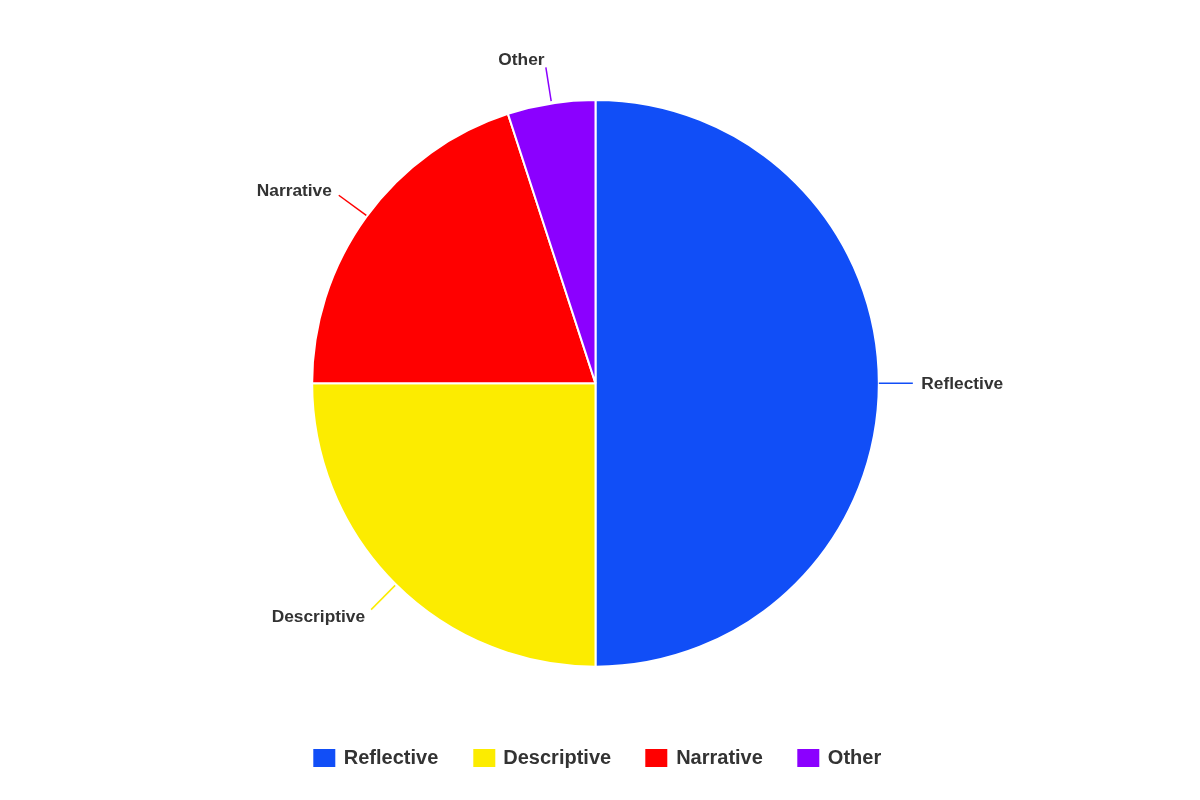 This screenshot has width=1200, height=800. Describe the element at coordinates (521, 58) in the screenshot. I see `slice-label: Other` at that location.